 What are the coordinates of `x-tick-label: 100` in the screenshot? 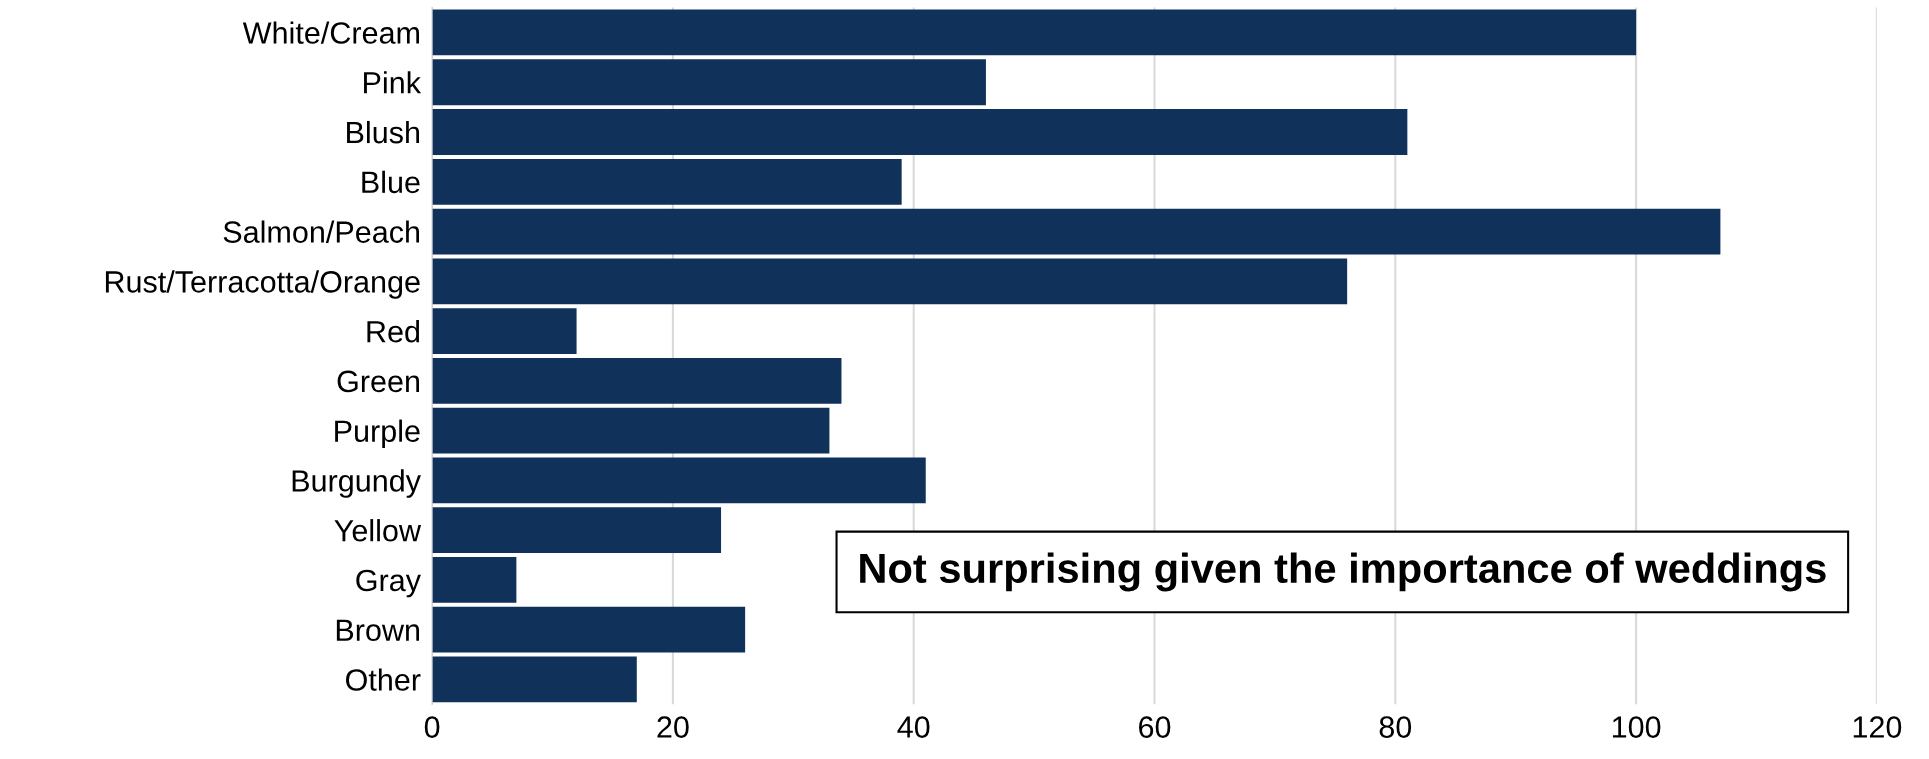 It's located at (1636, 727).